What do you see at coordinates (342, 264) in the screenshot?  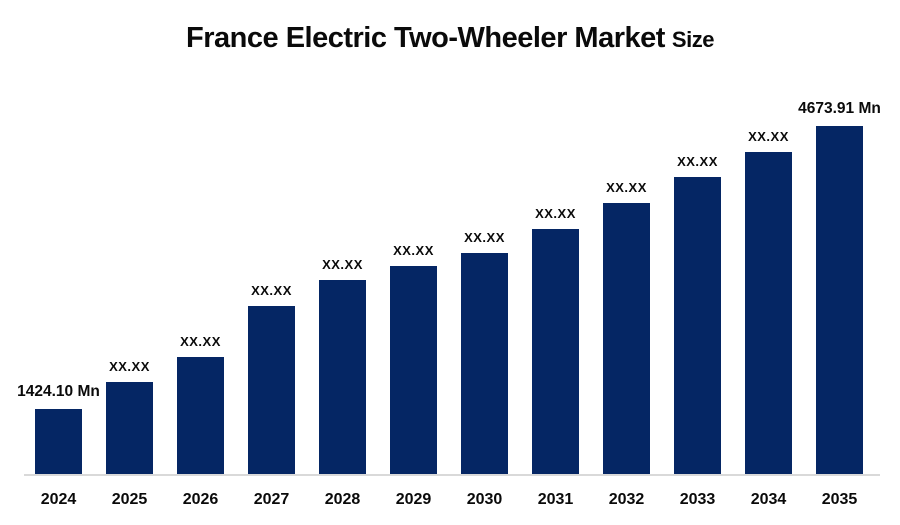 I see `bar-value-label-2028: XX.XX` at bounding box center [342, 264].